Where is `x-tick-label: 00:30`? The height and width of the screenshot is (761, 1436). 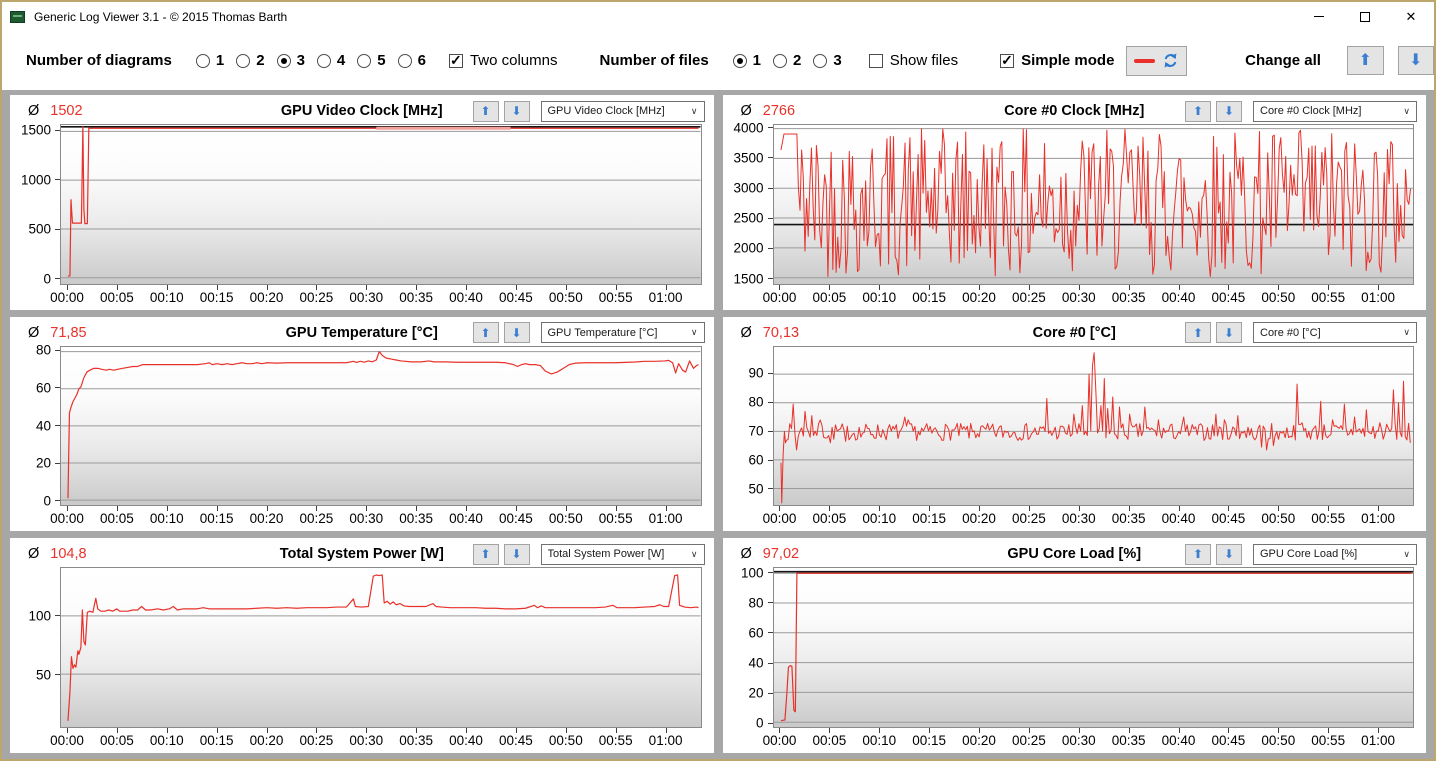
x-tick-label: 00:30 is located at coordinates (1078, 519).